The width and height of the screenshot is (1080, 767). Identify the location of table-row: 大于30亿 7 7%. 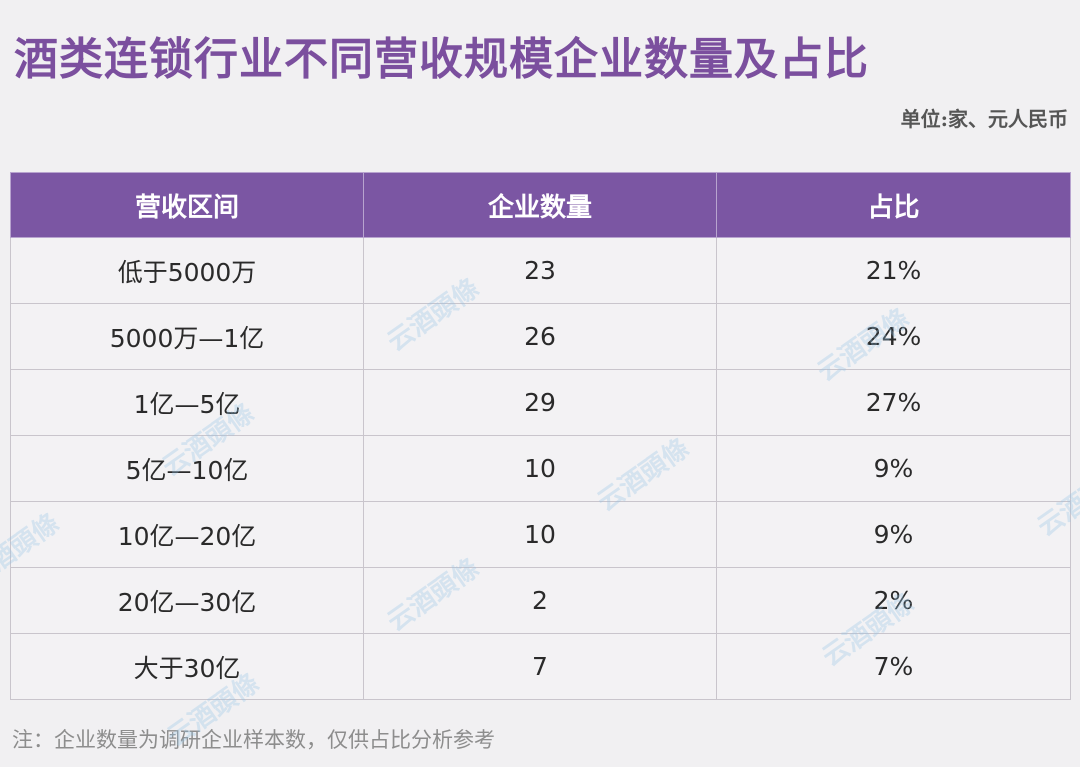
(540, 666).